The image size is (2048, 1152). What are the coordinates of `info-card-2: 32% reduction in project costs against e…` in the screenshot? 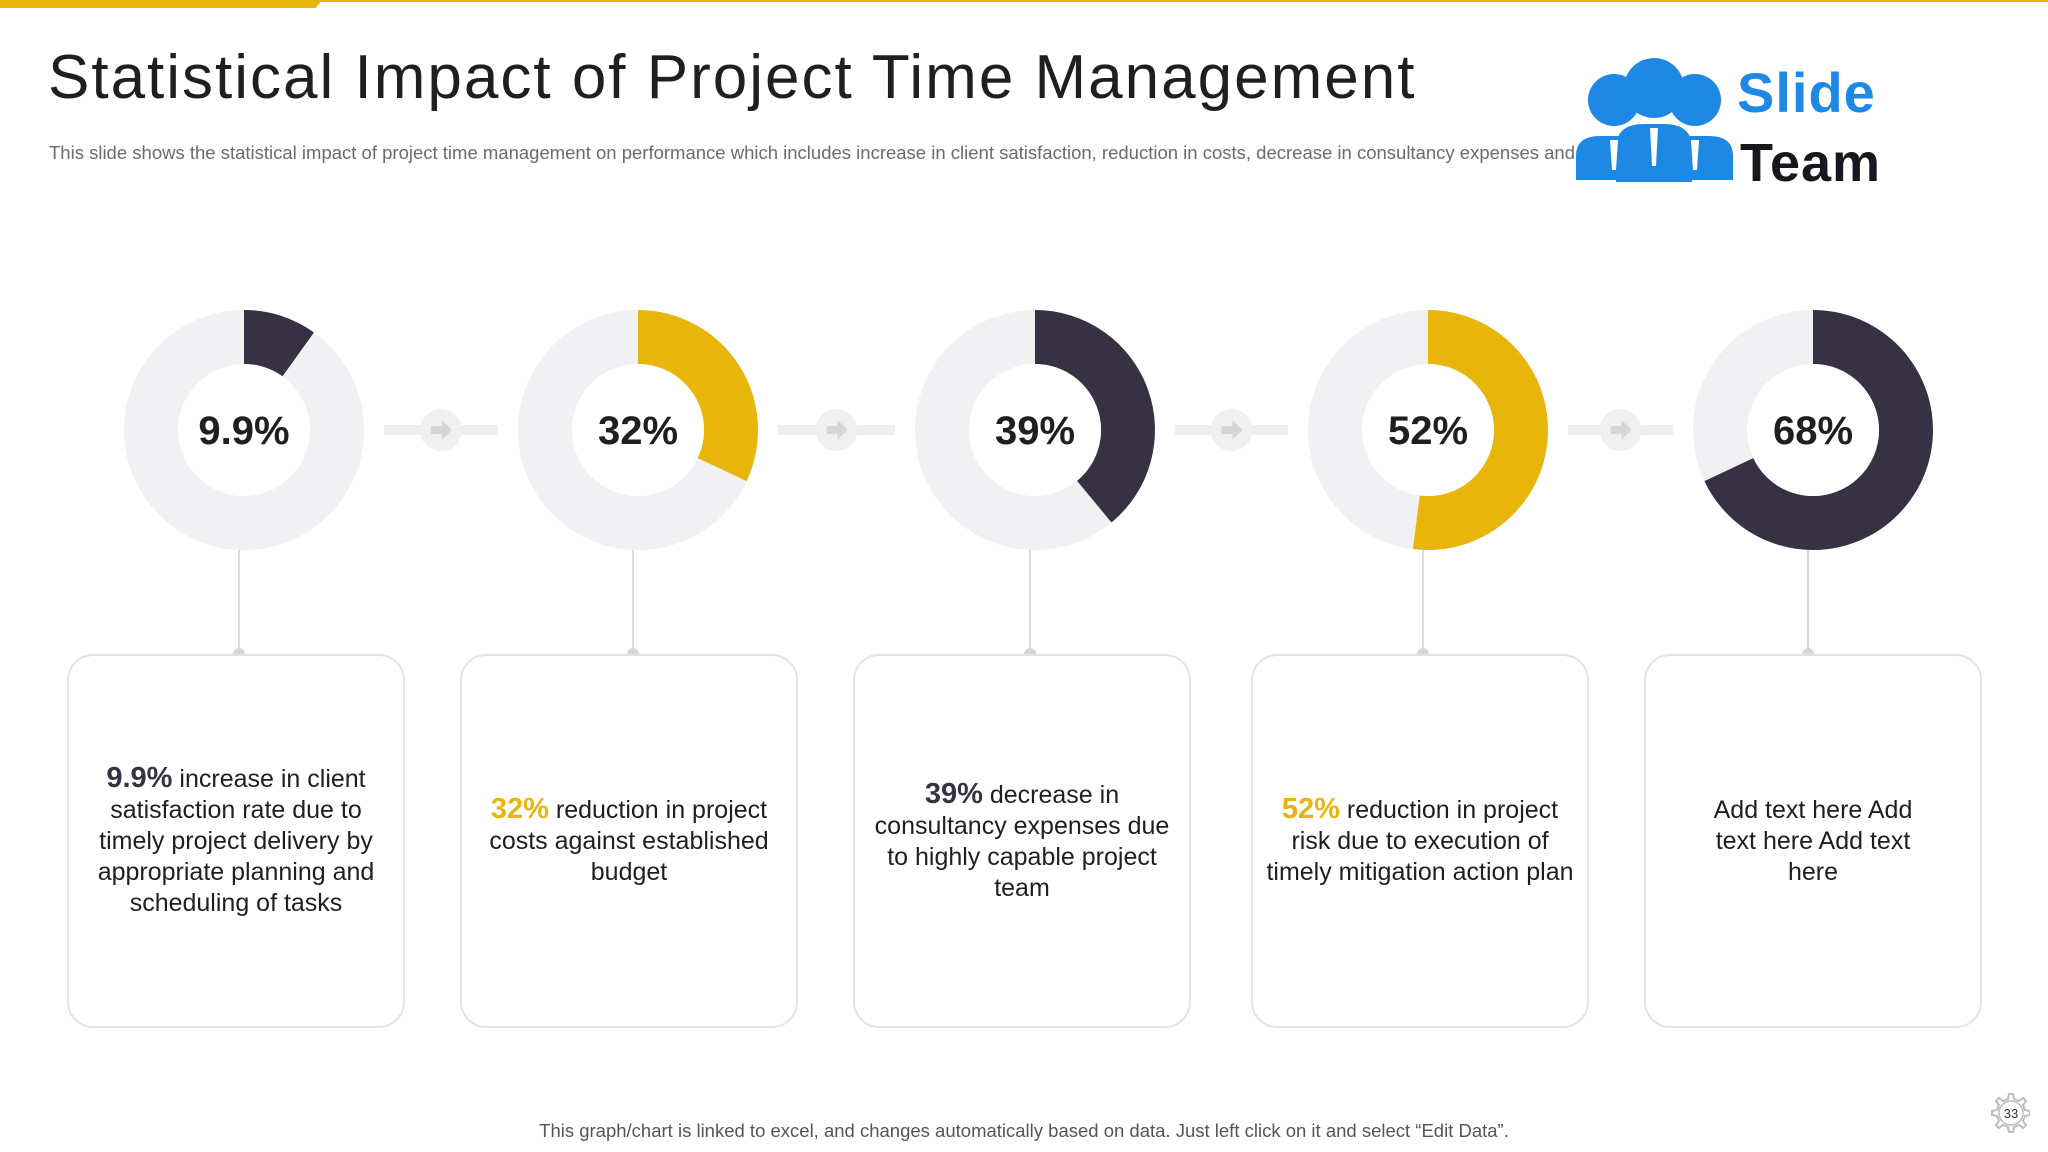 It's located at (629, 841).